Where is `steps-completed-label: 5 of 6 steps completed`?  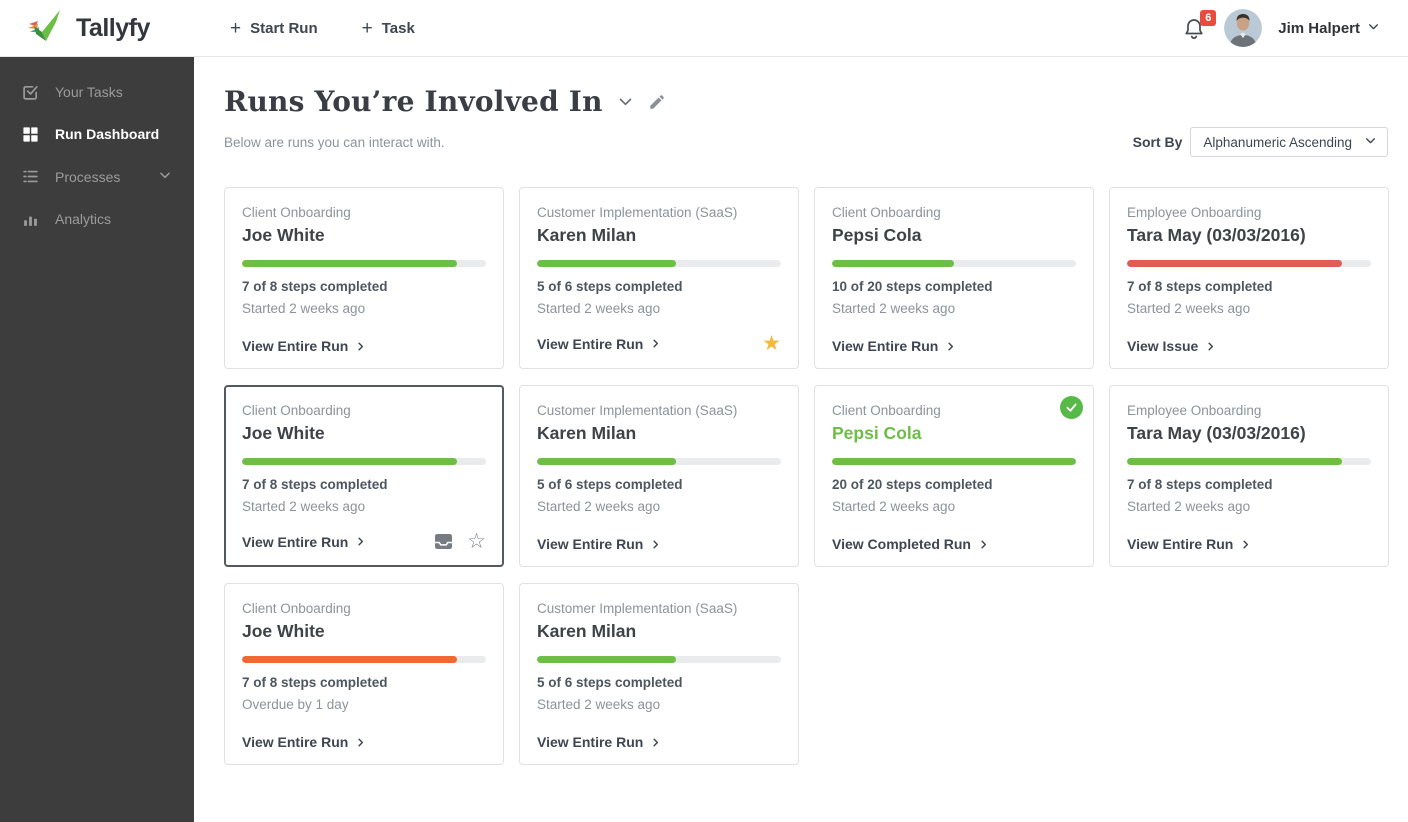
steps-completed-label: 5 of 6 steps completed is located at coordinates (610, 286).